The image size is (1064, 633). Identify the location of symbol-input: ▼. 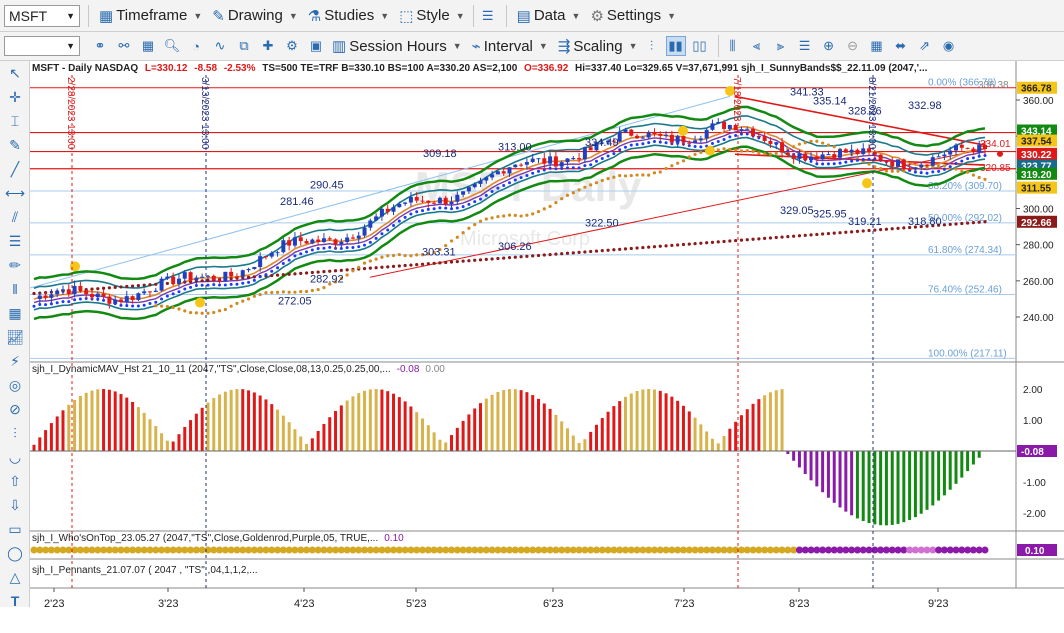
(42, 46).